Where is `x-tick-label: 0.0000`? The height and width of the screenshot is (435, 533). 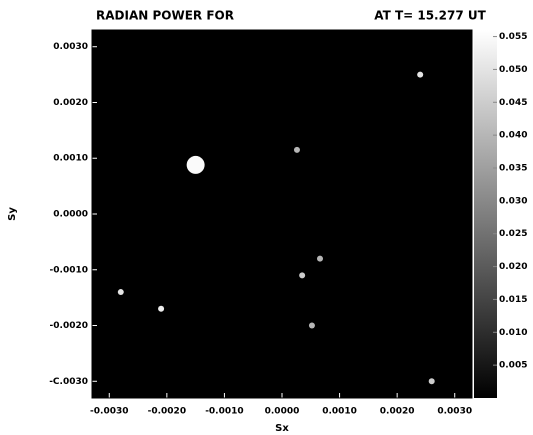 x-tick-label: 0.0000 is located at coordinates (282, 412).